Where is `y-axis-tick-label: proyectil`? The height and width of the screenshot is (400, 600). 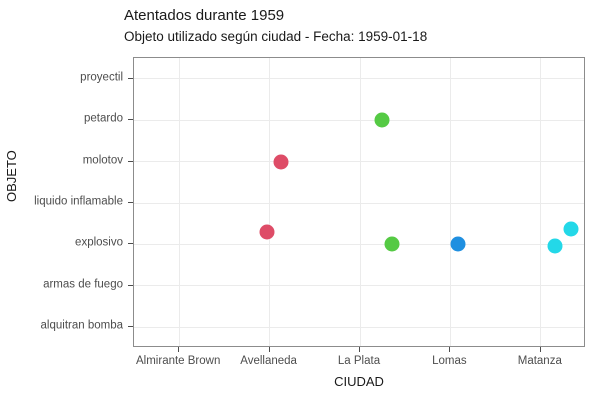 y-axis-tick-label: proyectil is located at coordinates (101, 77).